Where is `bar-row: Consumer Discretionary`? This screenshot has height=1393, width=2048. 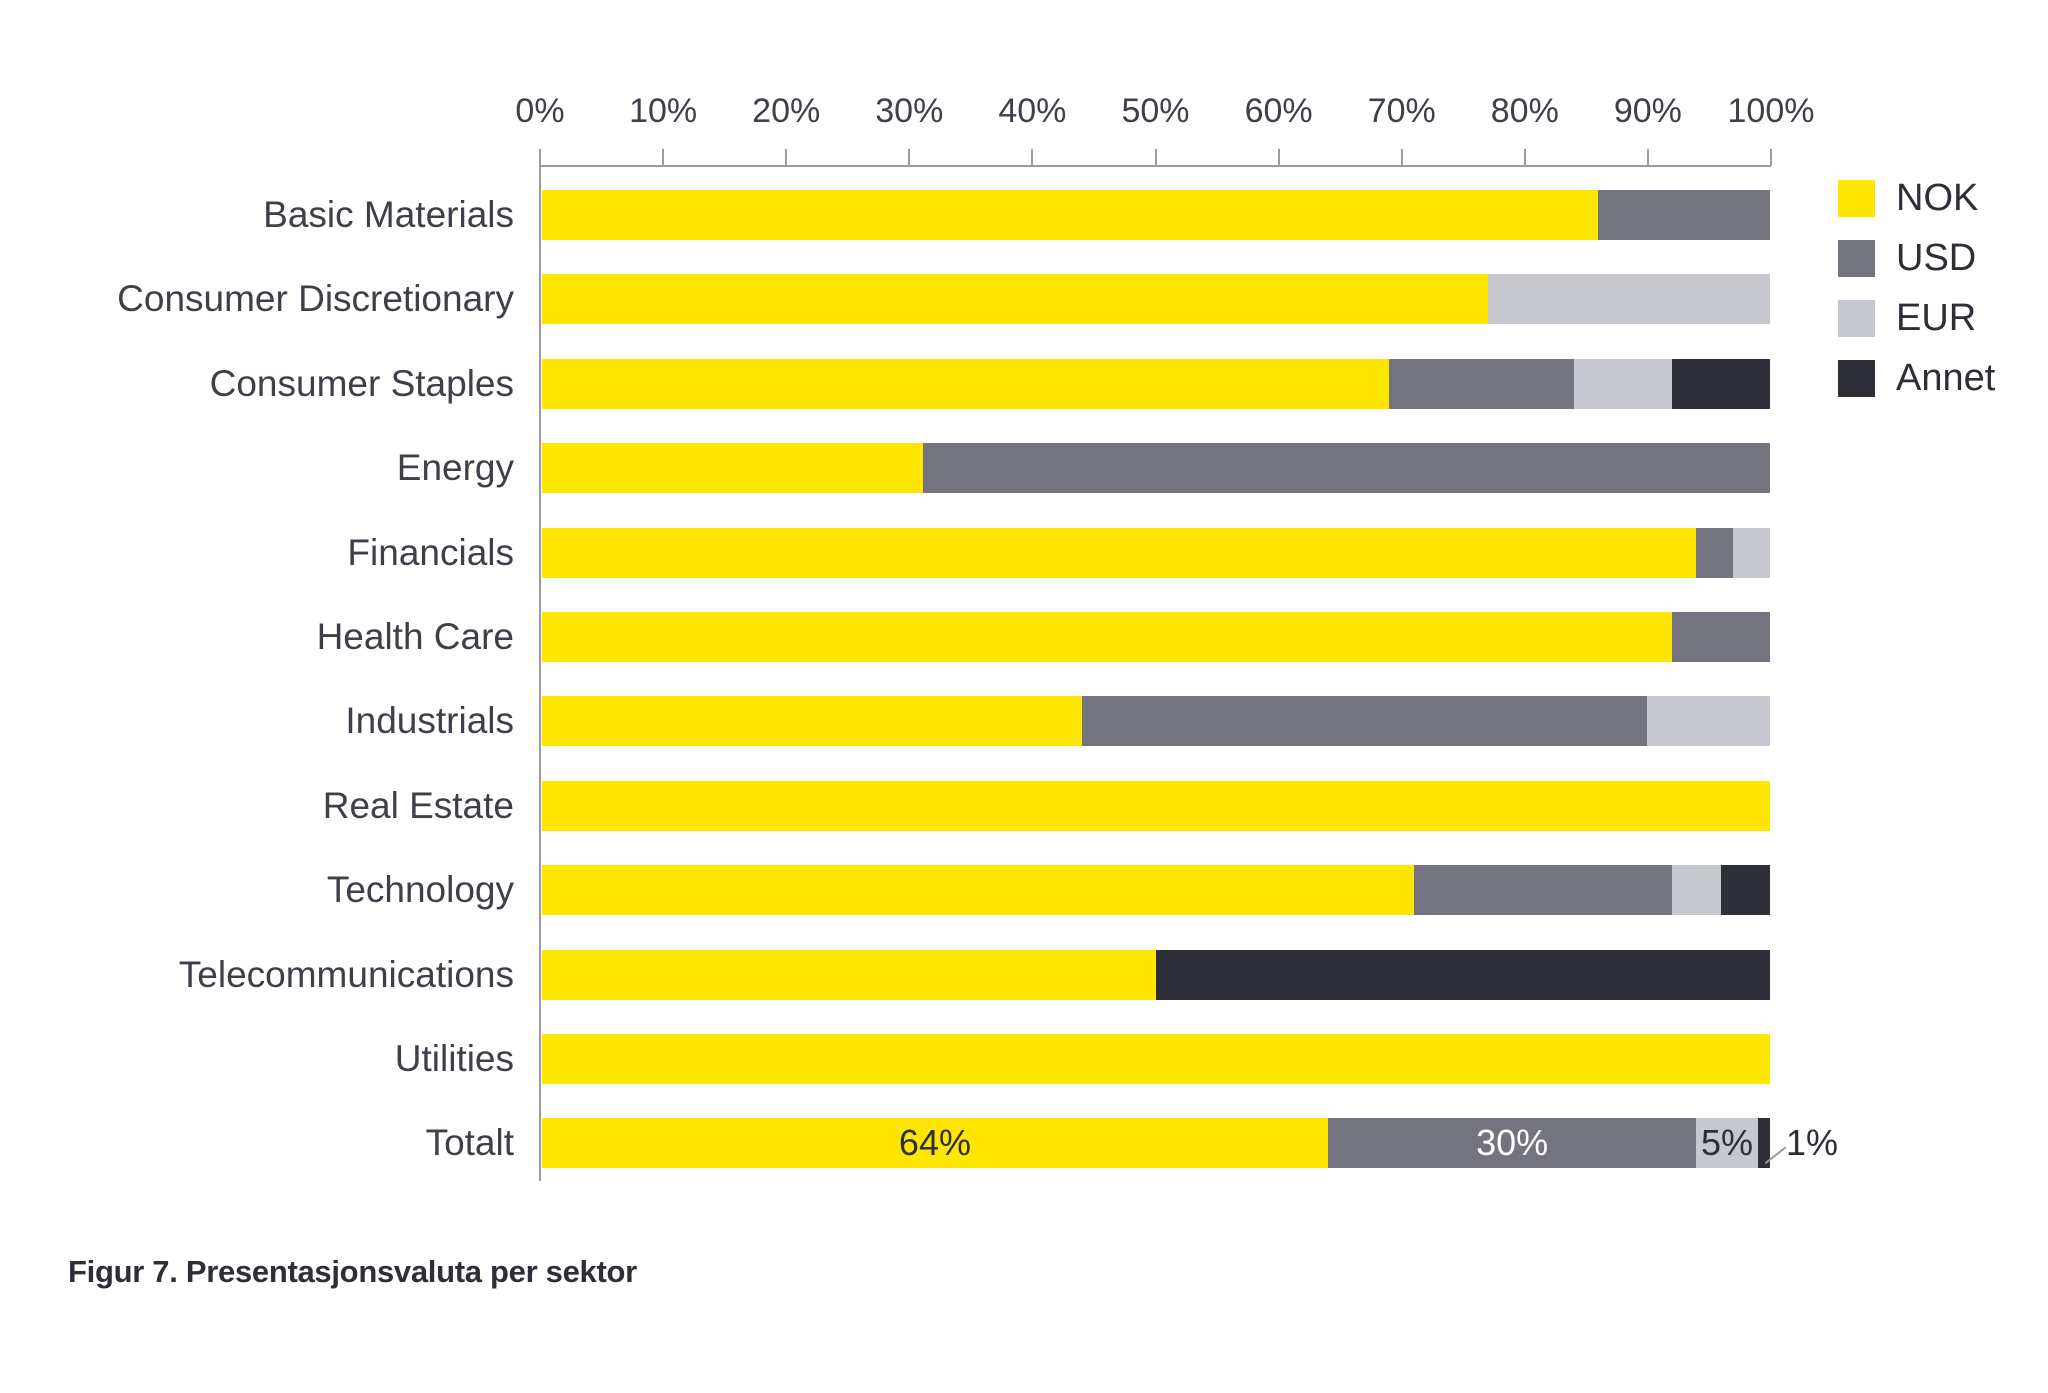 bar-row: Consumer Discretionary is located at coordinates (1024, 299).